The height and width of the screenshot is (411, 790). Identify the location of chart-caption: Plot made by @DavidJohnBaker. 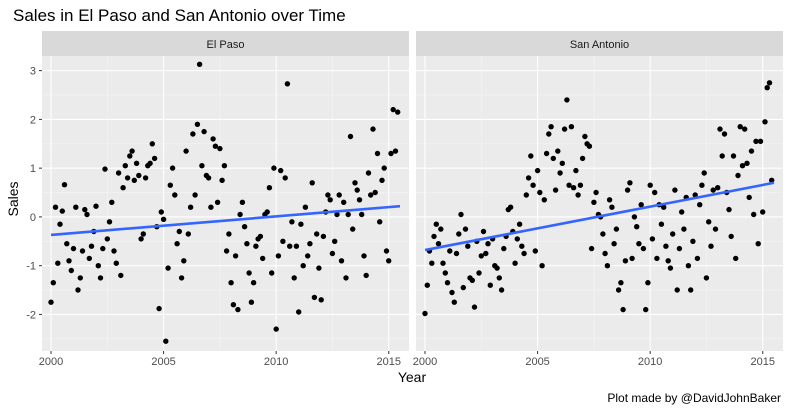
(694, 398).